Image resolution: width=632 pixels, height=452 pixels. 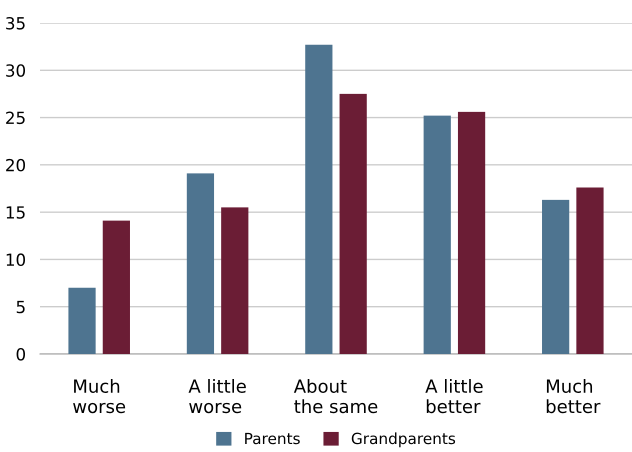 What do you see at coordinates (272, 438) in the screenshot?
I see `legend-label: Parents` at bounding box center [272, 438].